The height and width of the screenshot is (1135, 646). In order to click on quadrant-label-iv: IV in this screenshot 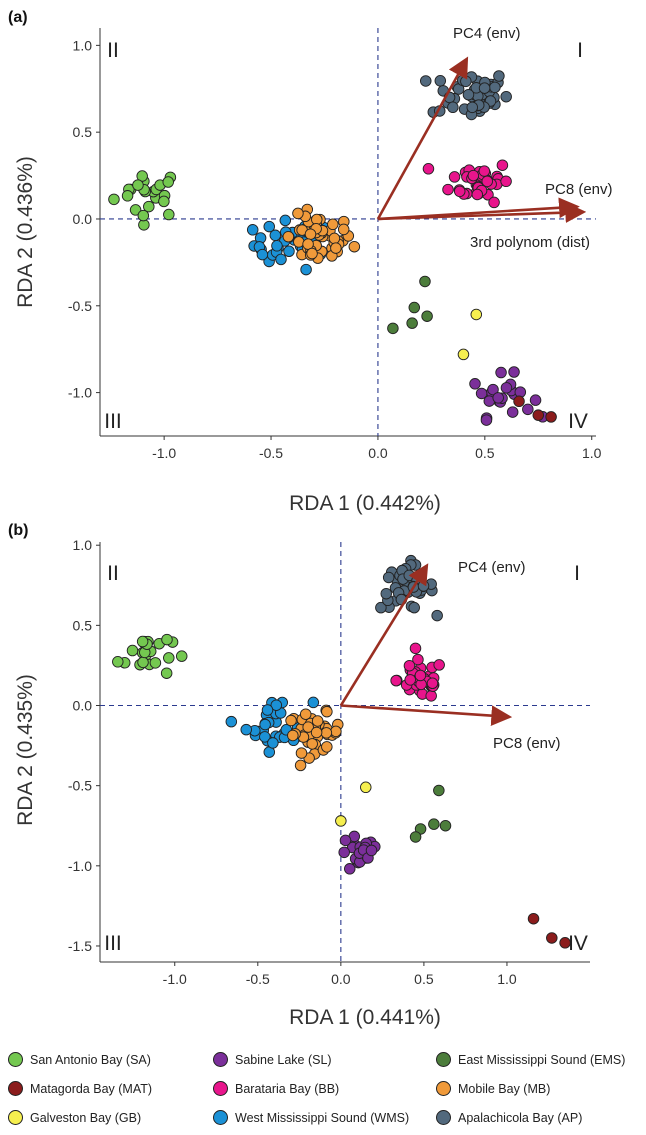, I will do `click(578, 943)`.